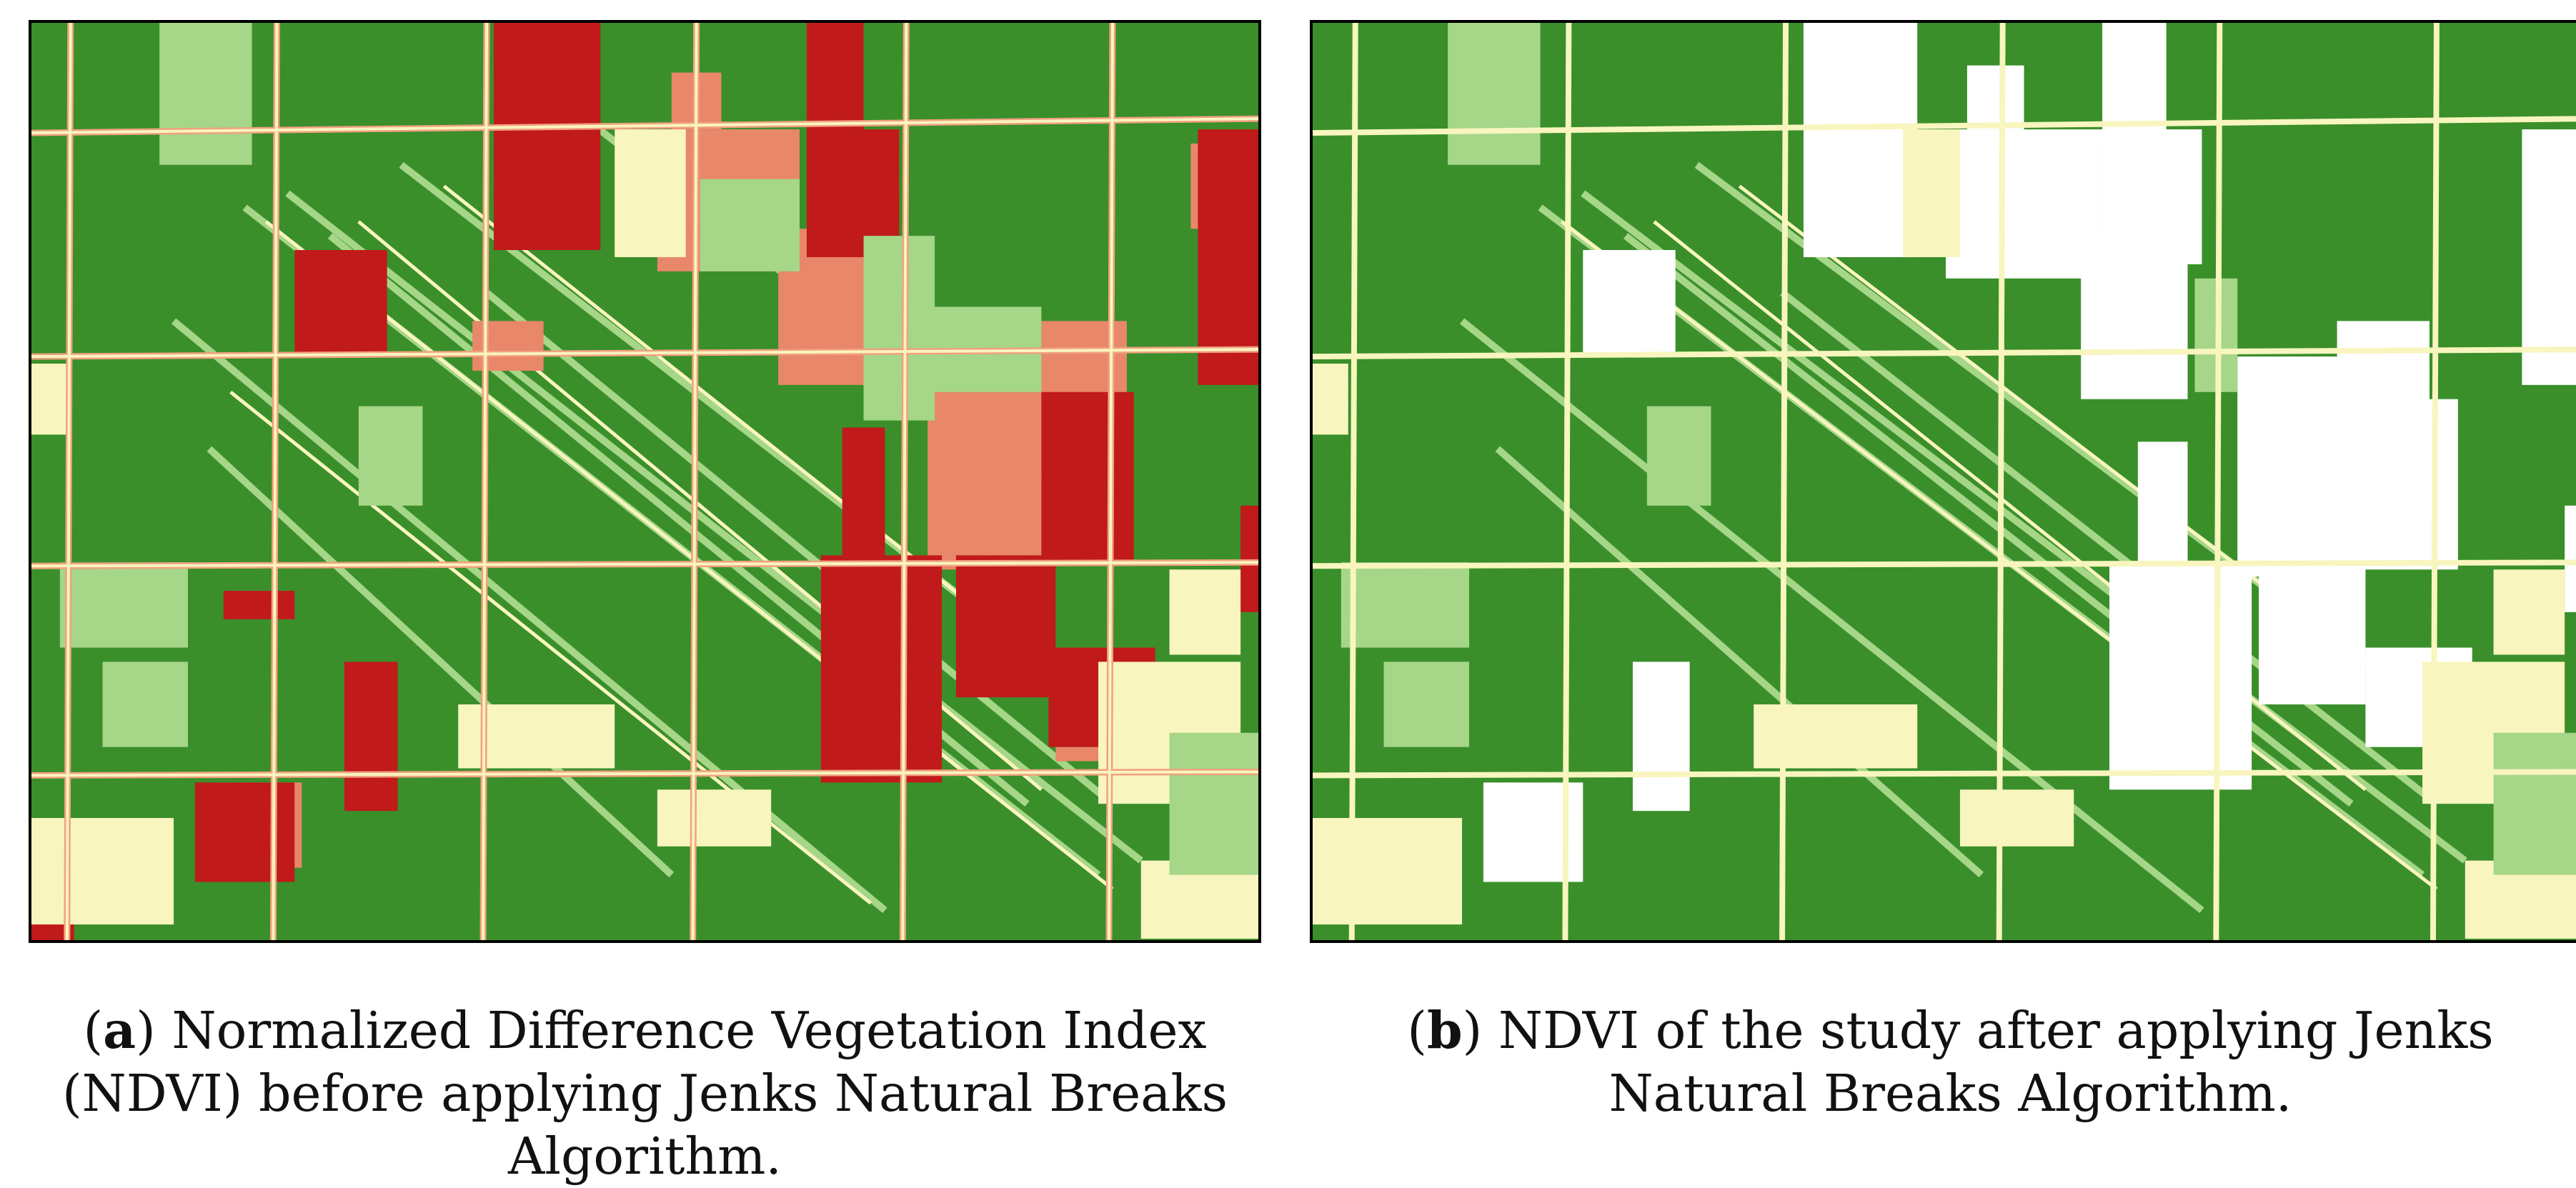 Image resolution: width=2576 pixels, height=1188 pixels. I want to click on caption-a-letter: a, so click(119, 1030).